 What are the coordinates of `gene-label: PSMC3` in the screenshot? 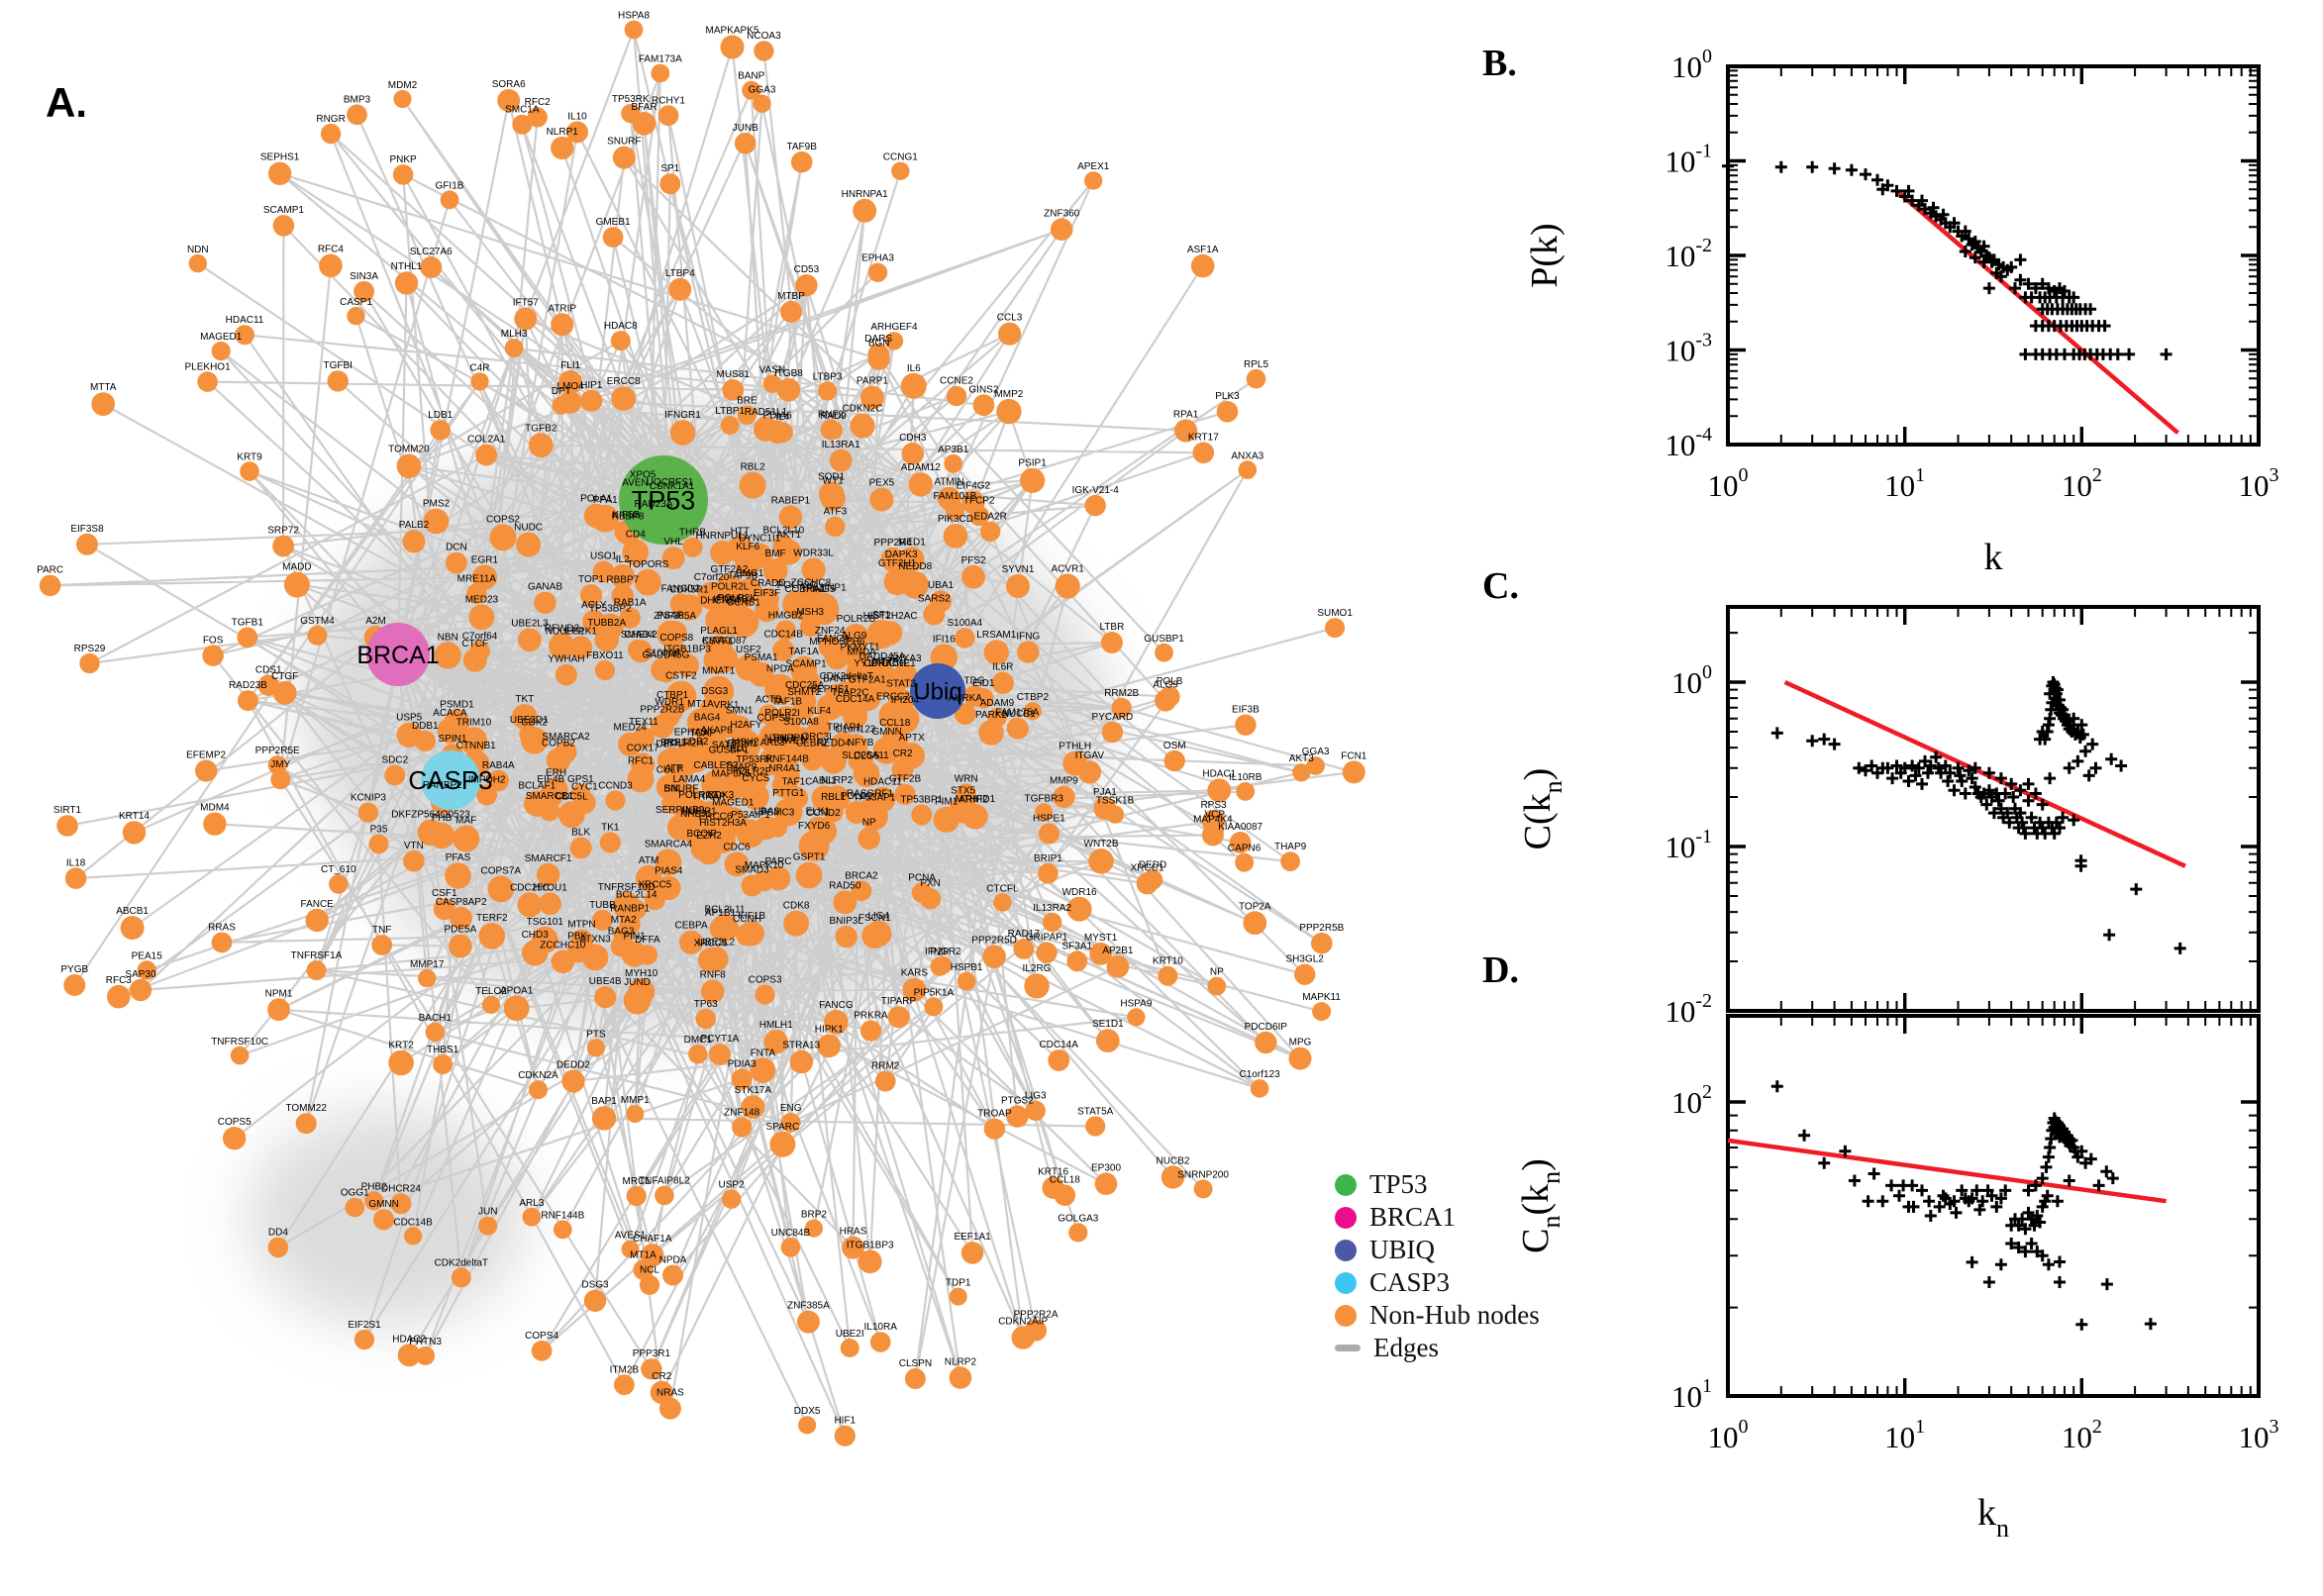 It's located at (777, 813).